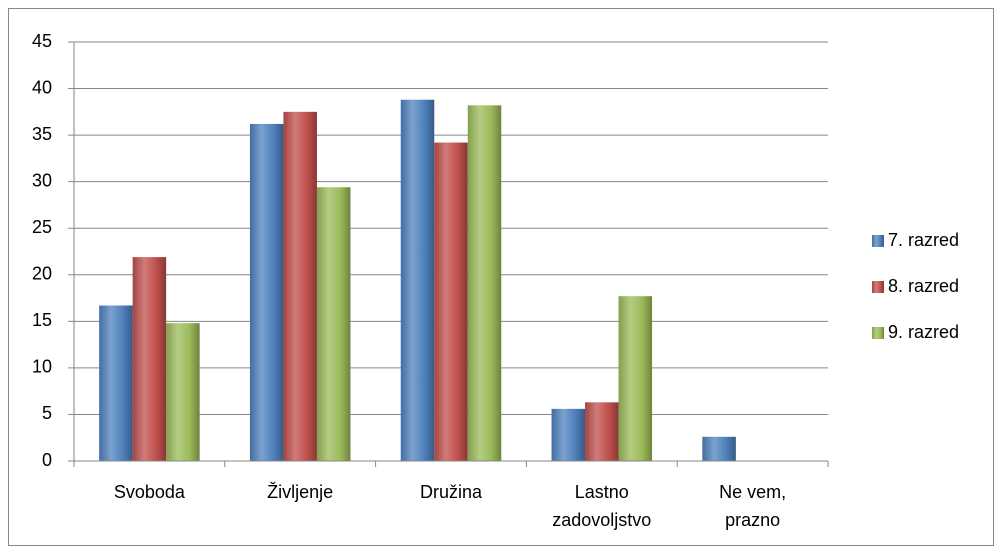 This screenshot has height=554, width=1002. What do you see at coordinates (42, 180) in the screenshot?
I see `y-tick-label: 30` at bounding box center [42, 180].